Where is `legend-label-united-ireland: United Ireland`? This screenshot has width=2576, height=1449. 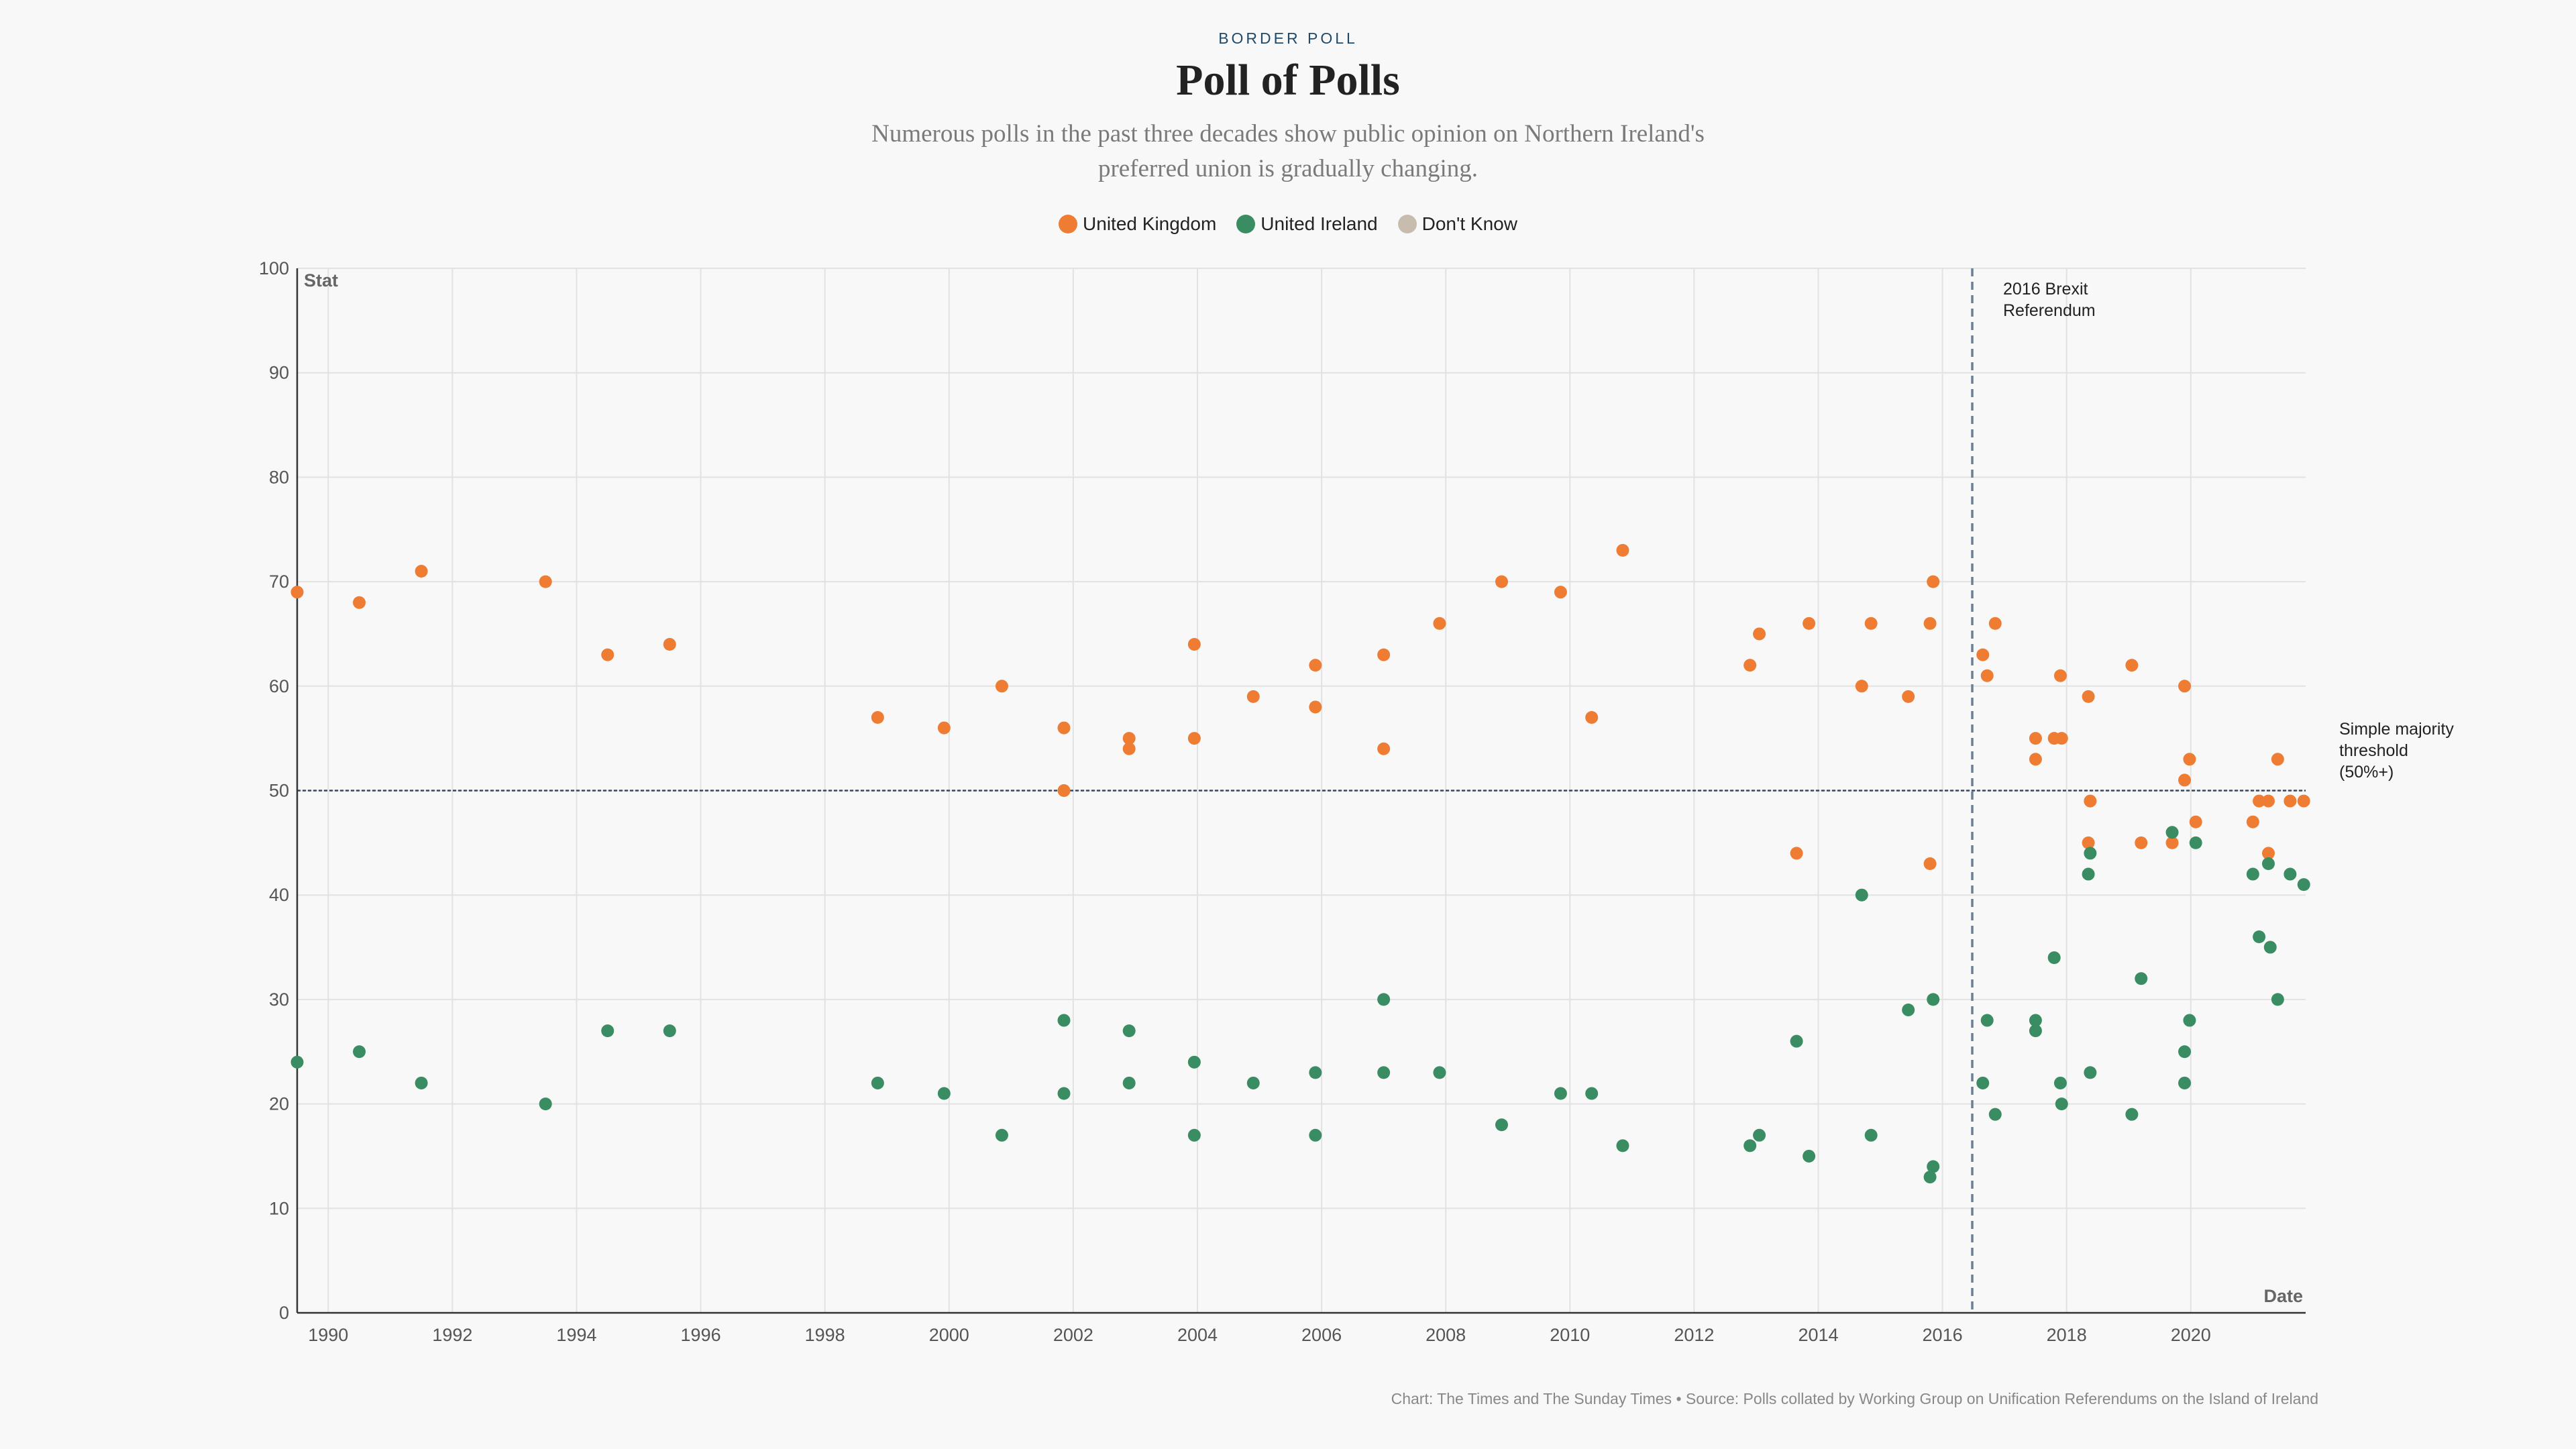
legend-label-united-ireland: United Ireland is located at coordinates (1319, 223).